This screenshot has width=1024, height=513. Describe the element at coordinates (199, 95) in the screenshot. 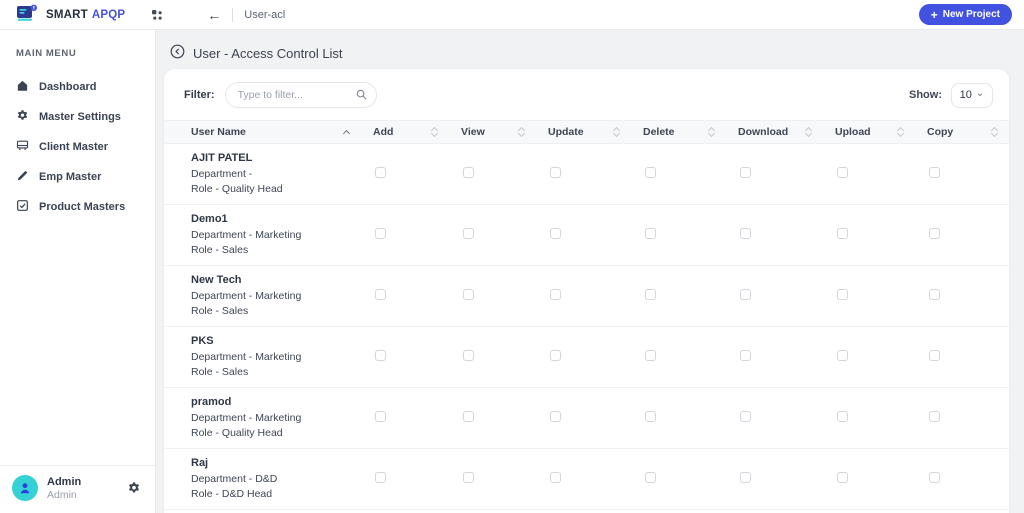

I see `filter-label: Filter:` at that location.